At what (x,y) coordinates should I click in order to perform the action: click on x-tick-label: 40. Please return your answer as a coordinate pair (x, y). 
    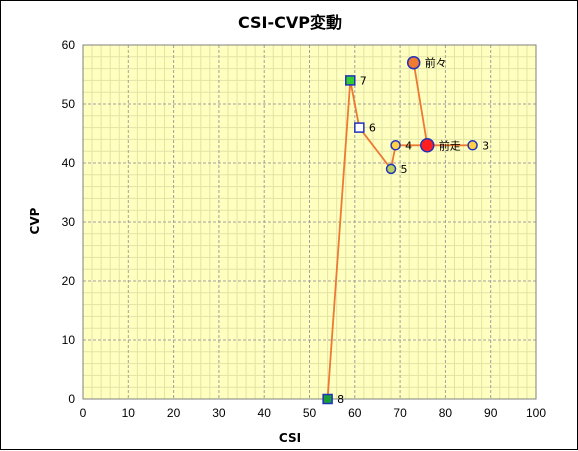
    Looking at the image, I should click on (265, 413).